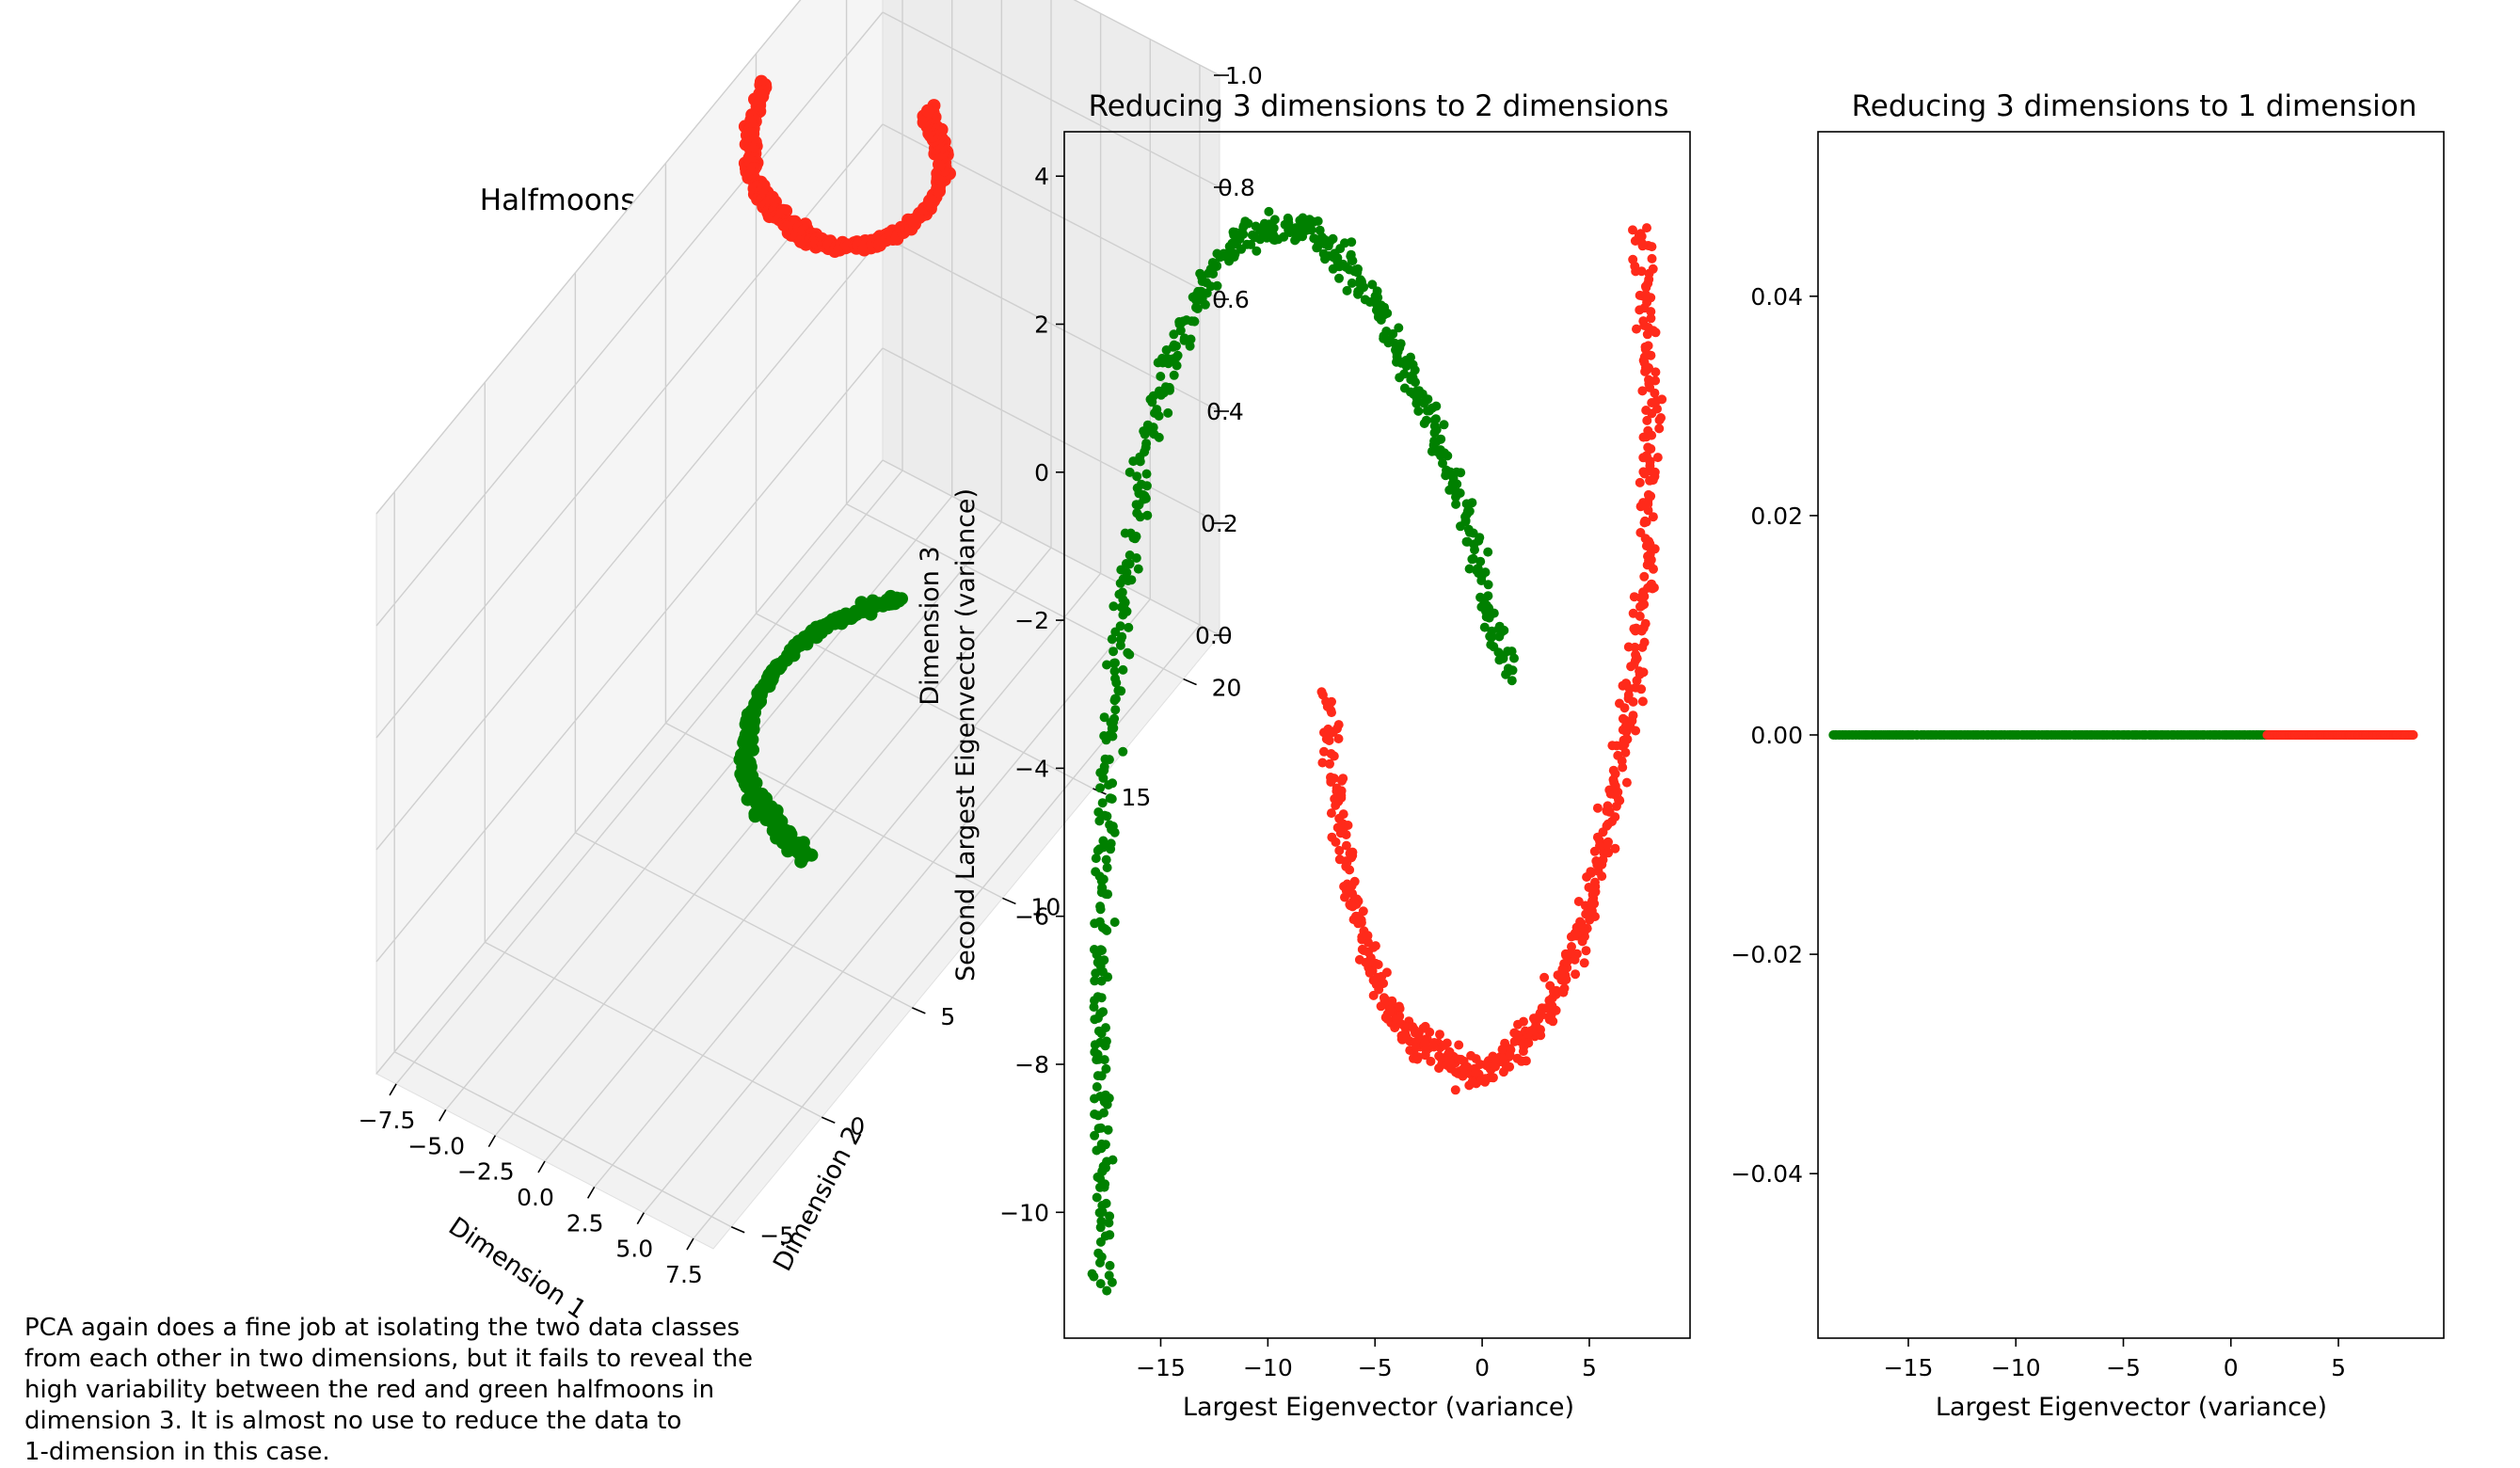 This screenshot has height=1468, width=2520. What do you see at coordinates (919, 1010) in the screenshot?
I see `y-tick` at bounding box center [919, 1010].